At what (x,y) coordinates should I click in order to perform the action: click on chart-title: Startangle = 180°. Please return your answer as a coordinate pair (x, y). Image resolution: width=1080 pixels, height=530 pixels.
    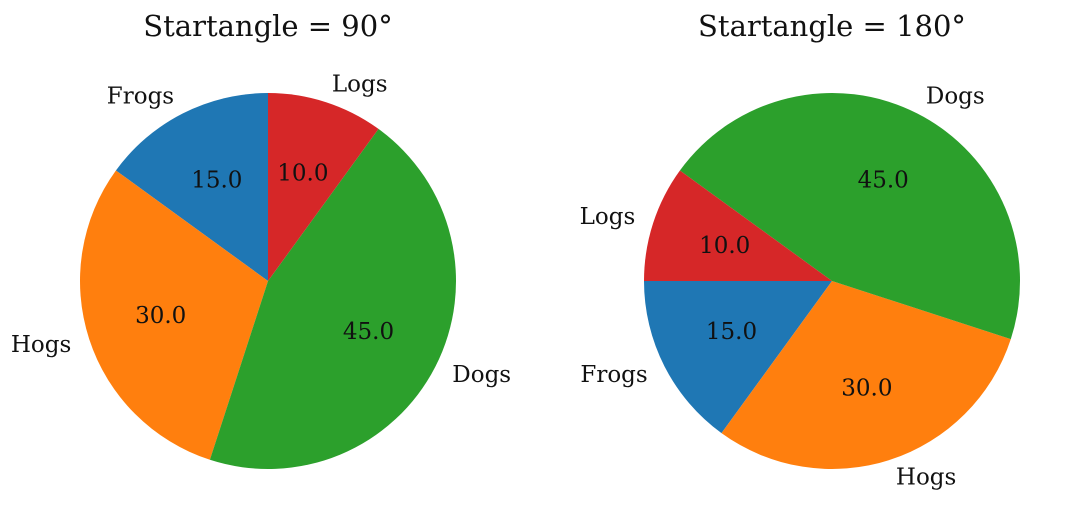
    Looking at the image, I should click on (832, 26).